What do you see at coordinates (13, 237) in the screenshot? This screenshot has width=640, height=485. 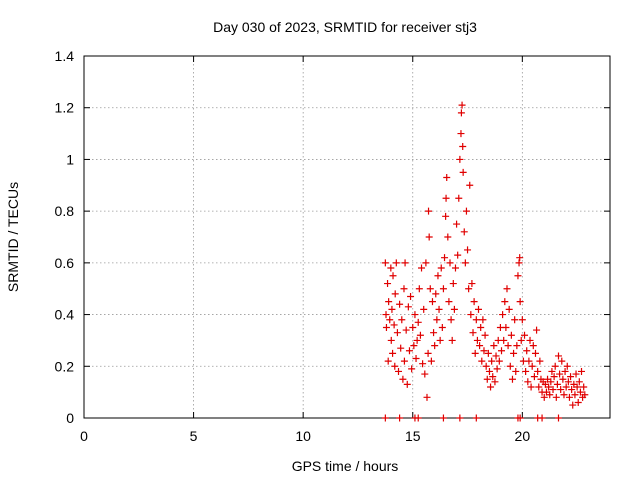 I see `y-axis-label: SRMTID / TECUs` at bounding box center [13, 237].